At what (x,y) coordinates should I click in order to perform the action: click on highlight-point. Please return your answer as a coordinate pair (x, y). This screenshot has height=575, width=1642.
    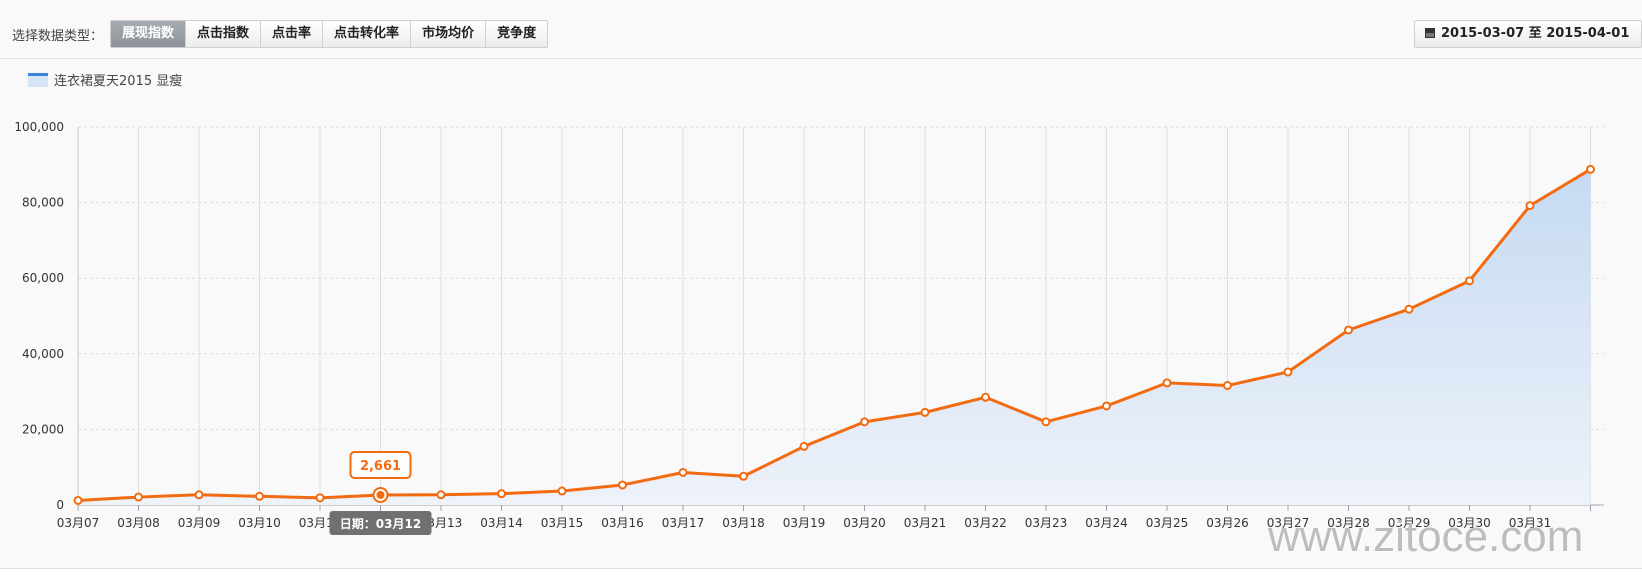
    Looking at the image, I should click on (380, 494).